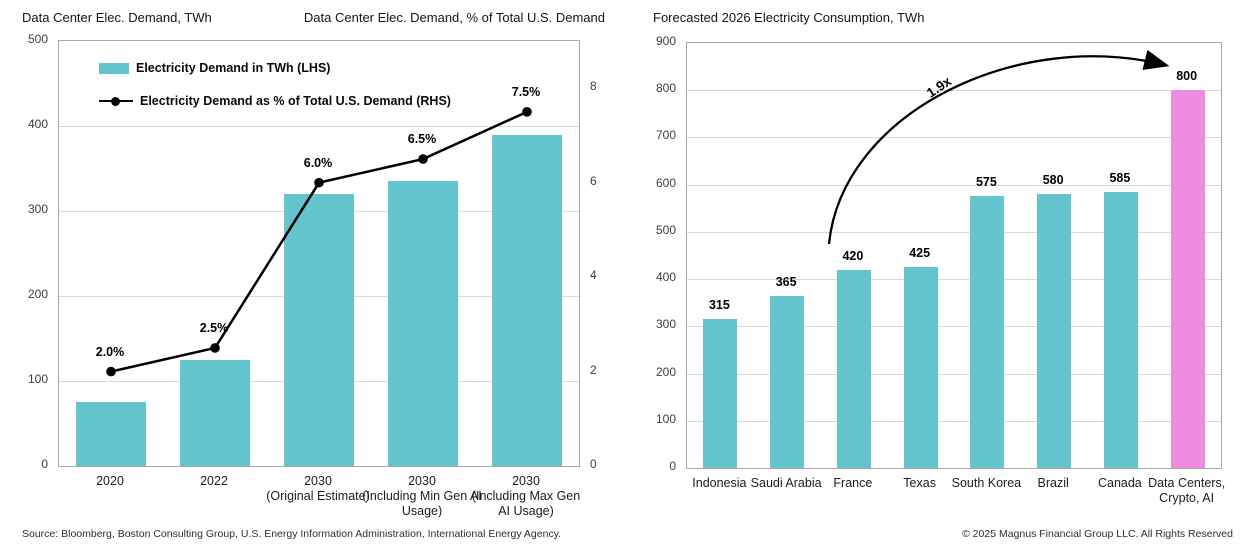 This screenshot has width=1253, height=548. I want to click on chart2-y-tick-800: 800, so click(665, 88).